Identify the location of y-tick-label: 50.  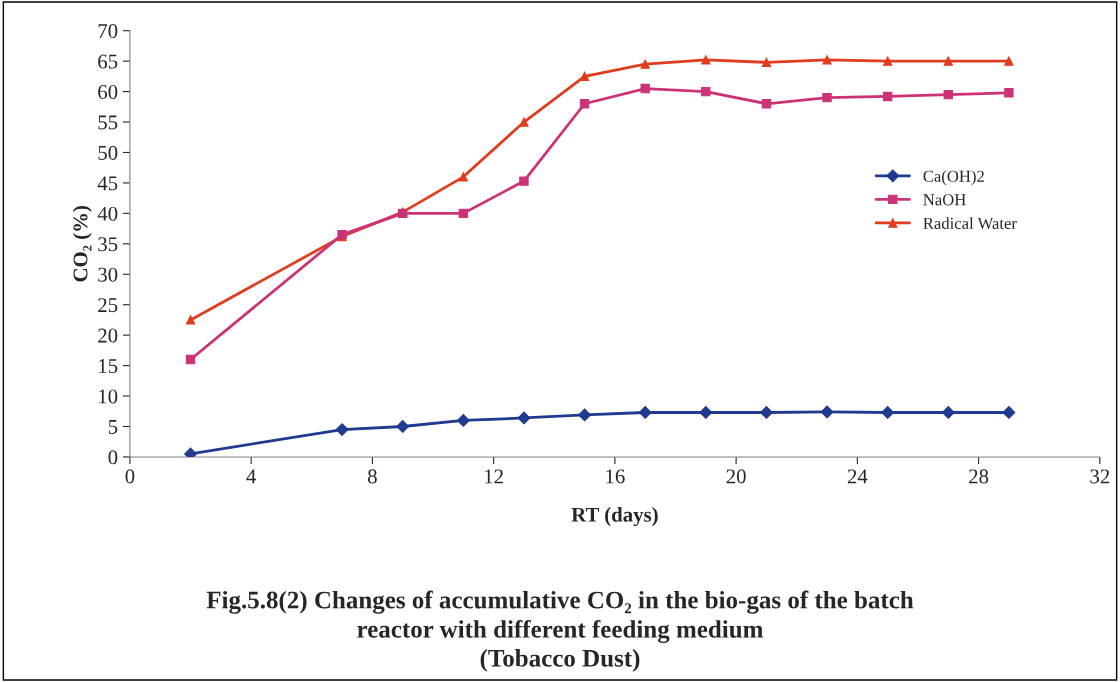
(108, 152).